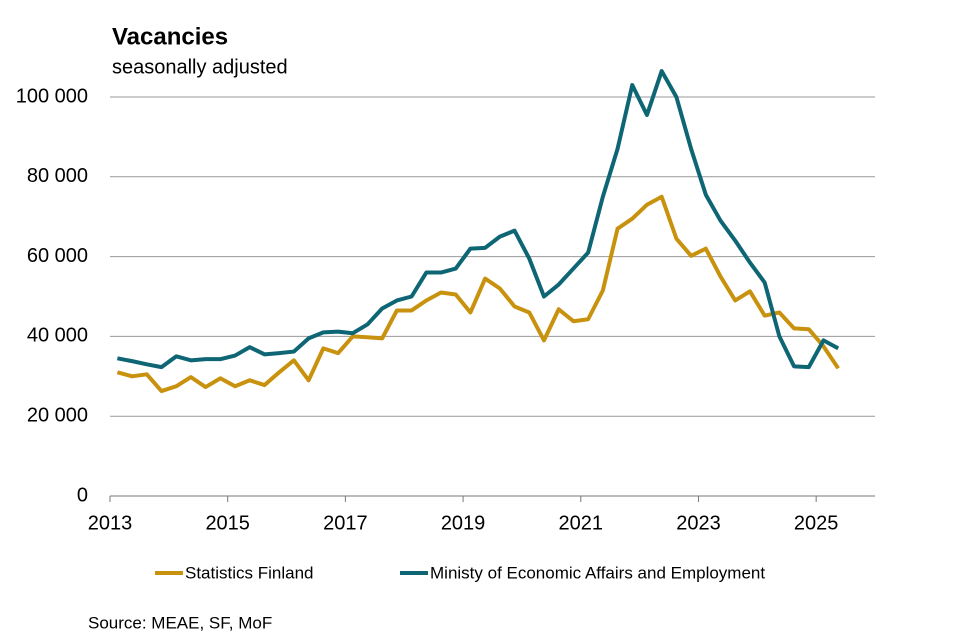  I want to click on x-tick-label: 2013, so click(110, 523).